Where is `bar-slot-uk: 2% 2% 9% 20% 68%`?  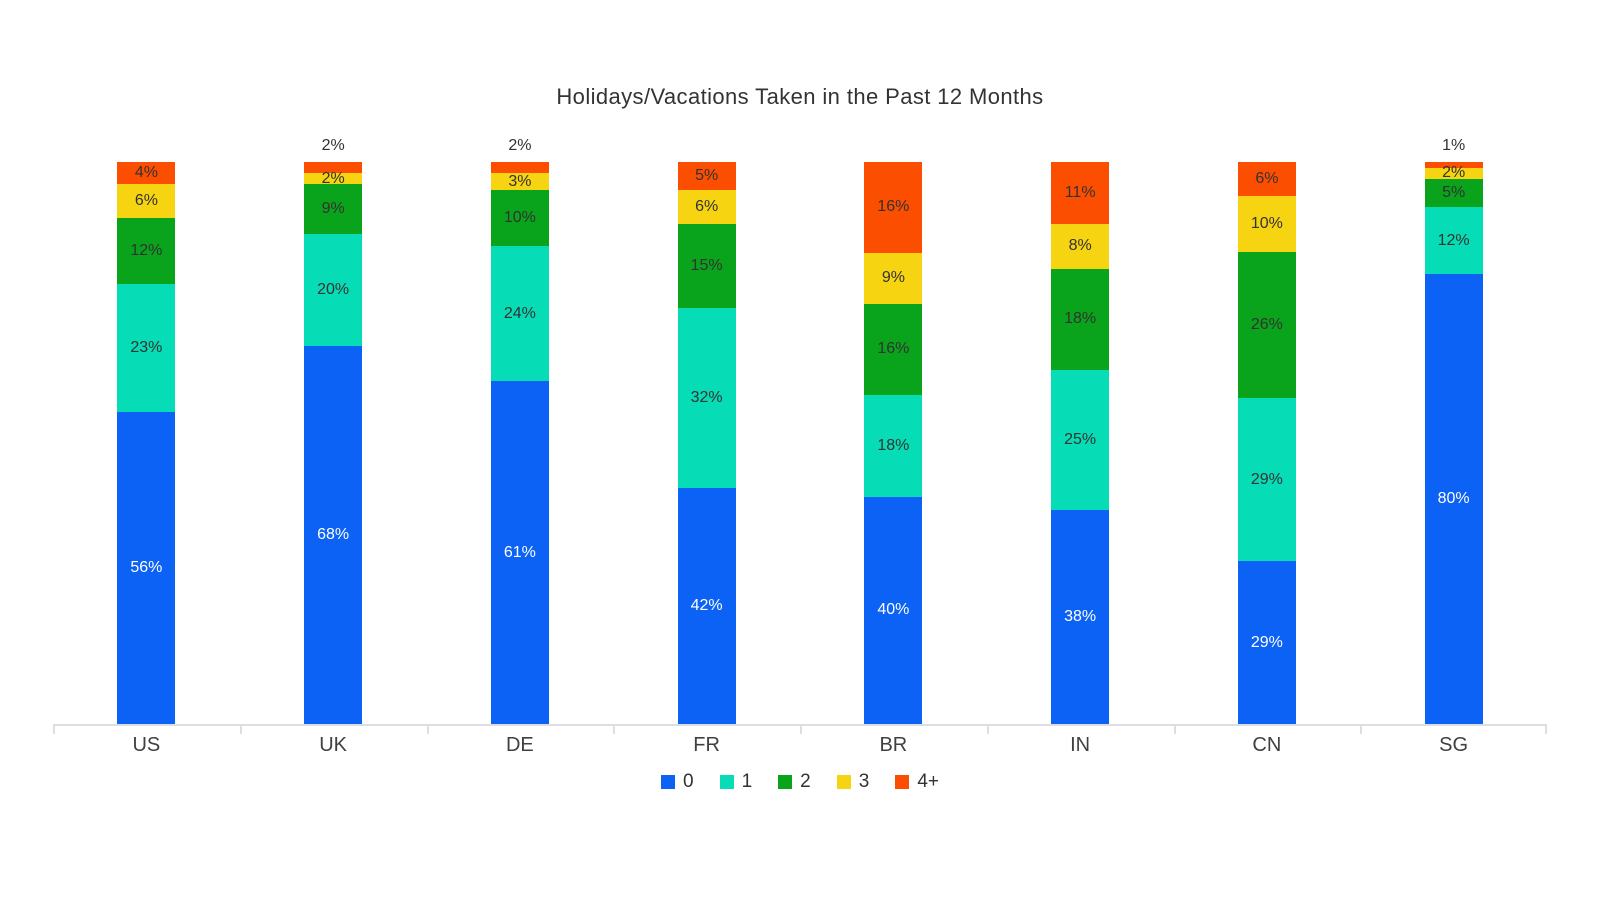 bar-slot-uk: 2% 2% 9% 20% 68% is located at coordinates (333, 431).